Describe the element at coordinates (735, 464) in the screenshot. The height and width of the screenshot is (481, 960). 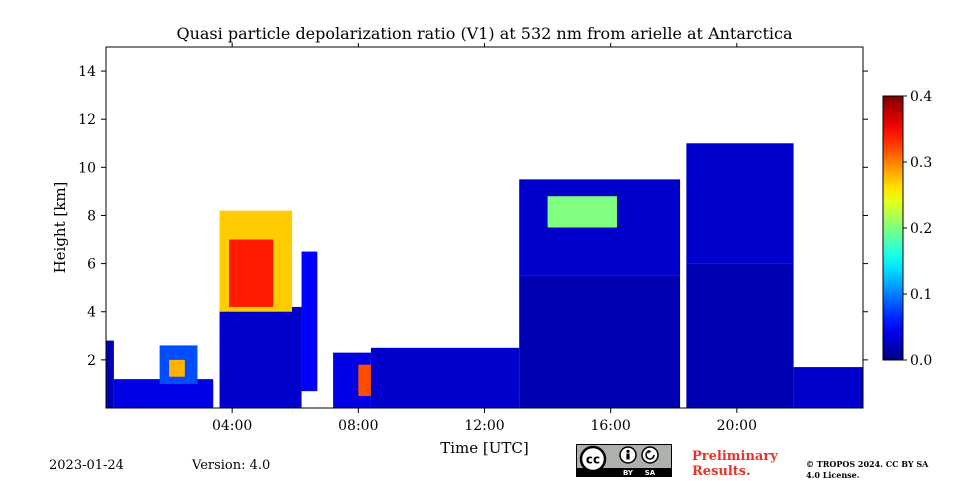
I see `preliminary-results-note: Preliminary Results.` at that location.